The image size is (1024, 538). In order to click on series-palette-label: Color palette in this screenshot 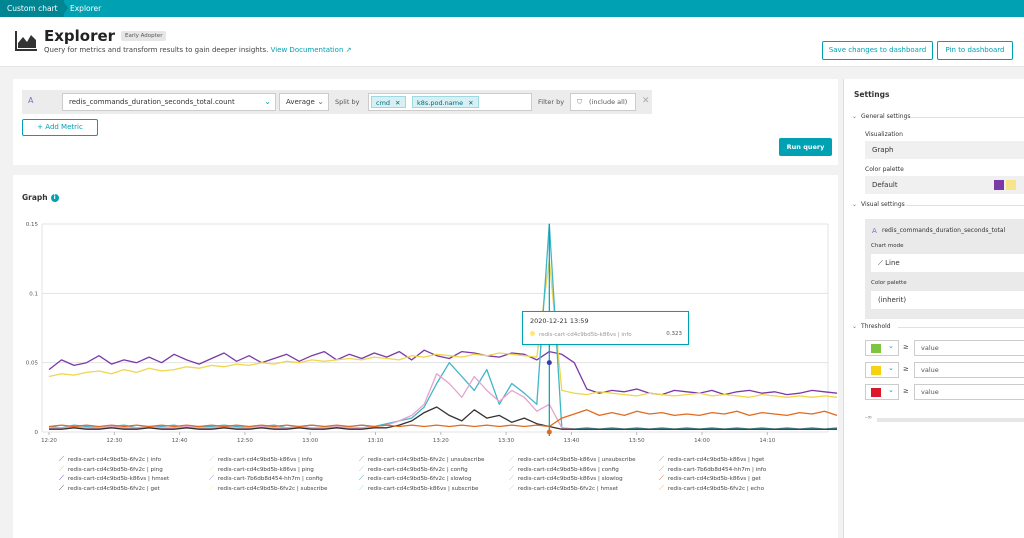, I will do `click(889, 283)`.